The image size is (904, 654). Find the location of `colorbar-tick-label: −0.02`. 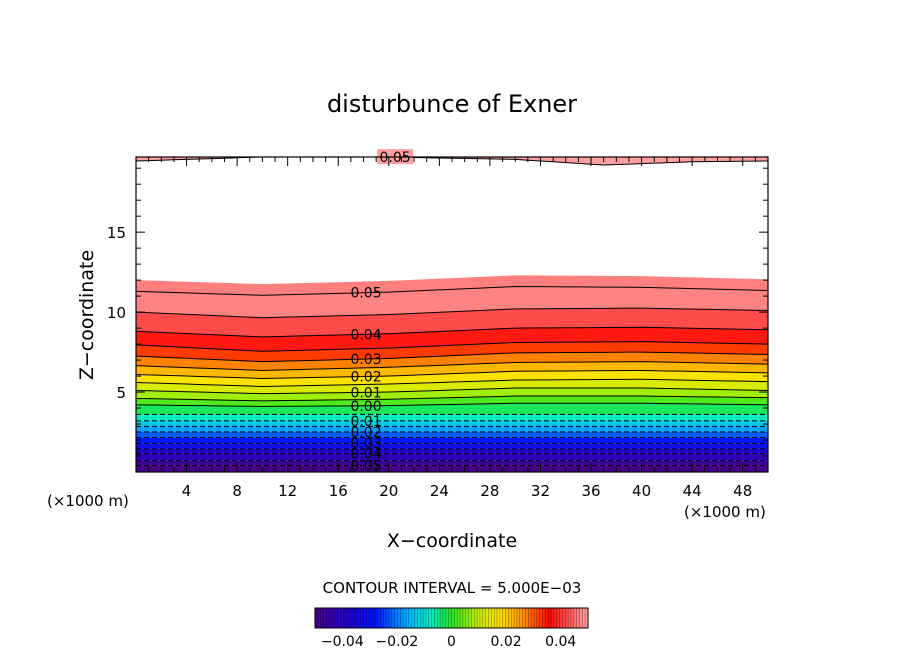

colorbar-tick-label: −0.02 is located at coordinates (396, 642).